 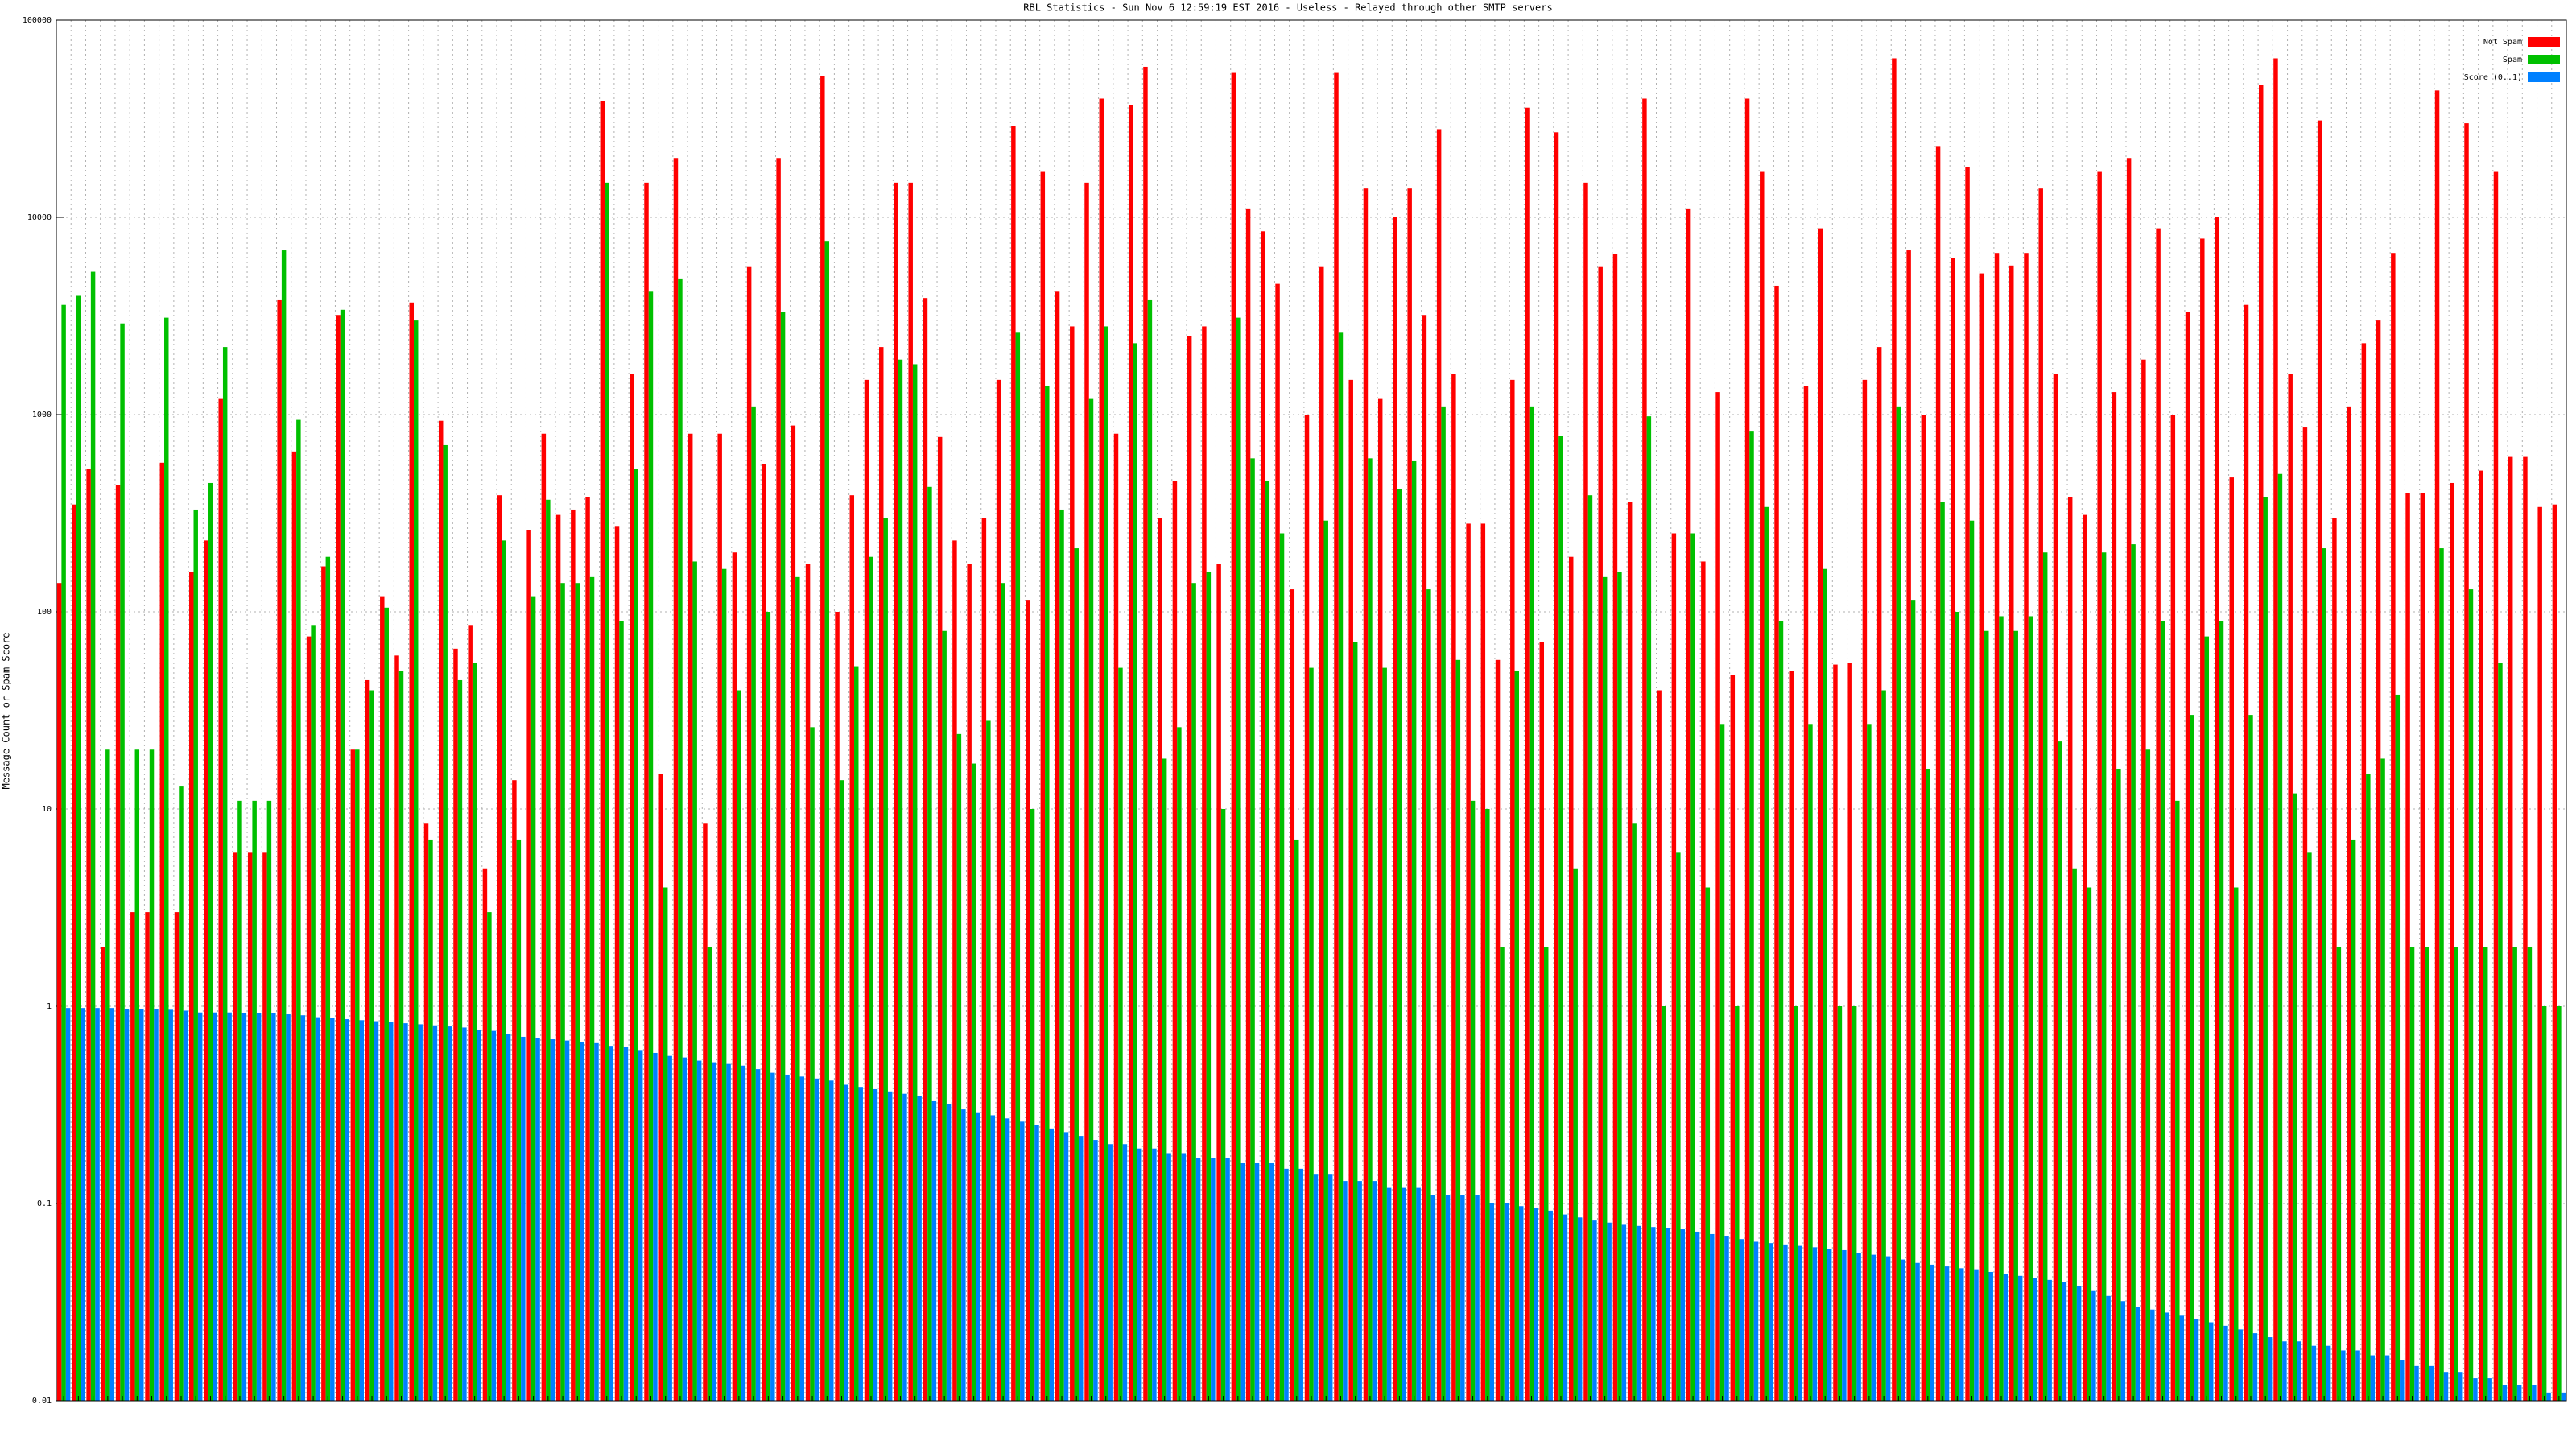 What do you see at coordinates (49, 1007) in the screenshot?
I see `y-tick-label: 1` at bounding box center [49, 1007].